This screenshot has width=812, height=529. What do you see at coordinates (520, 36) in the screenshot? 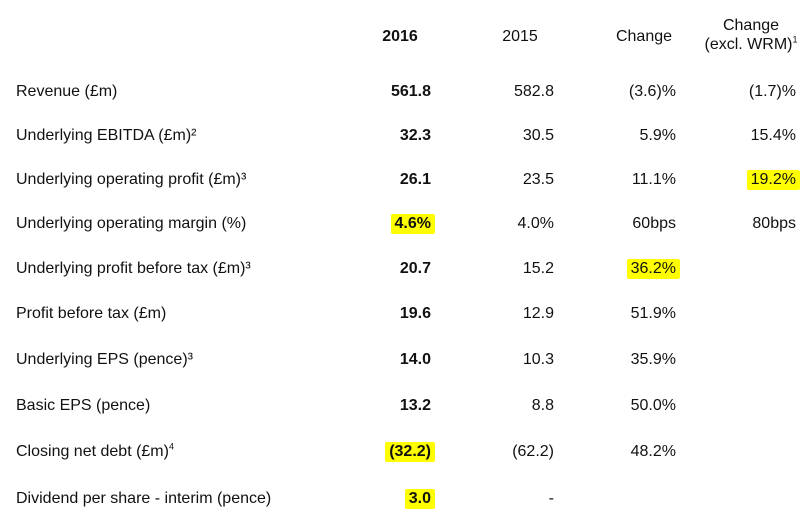
I see `header-2015: 2015` at bounding box center [520, 36].